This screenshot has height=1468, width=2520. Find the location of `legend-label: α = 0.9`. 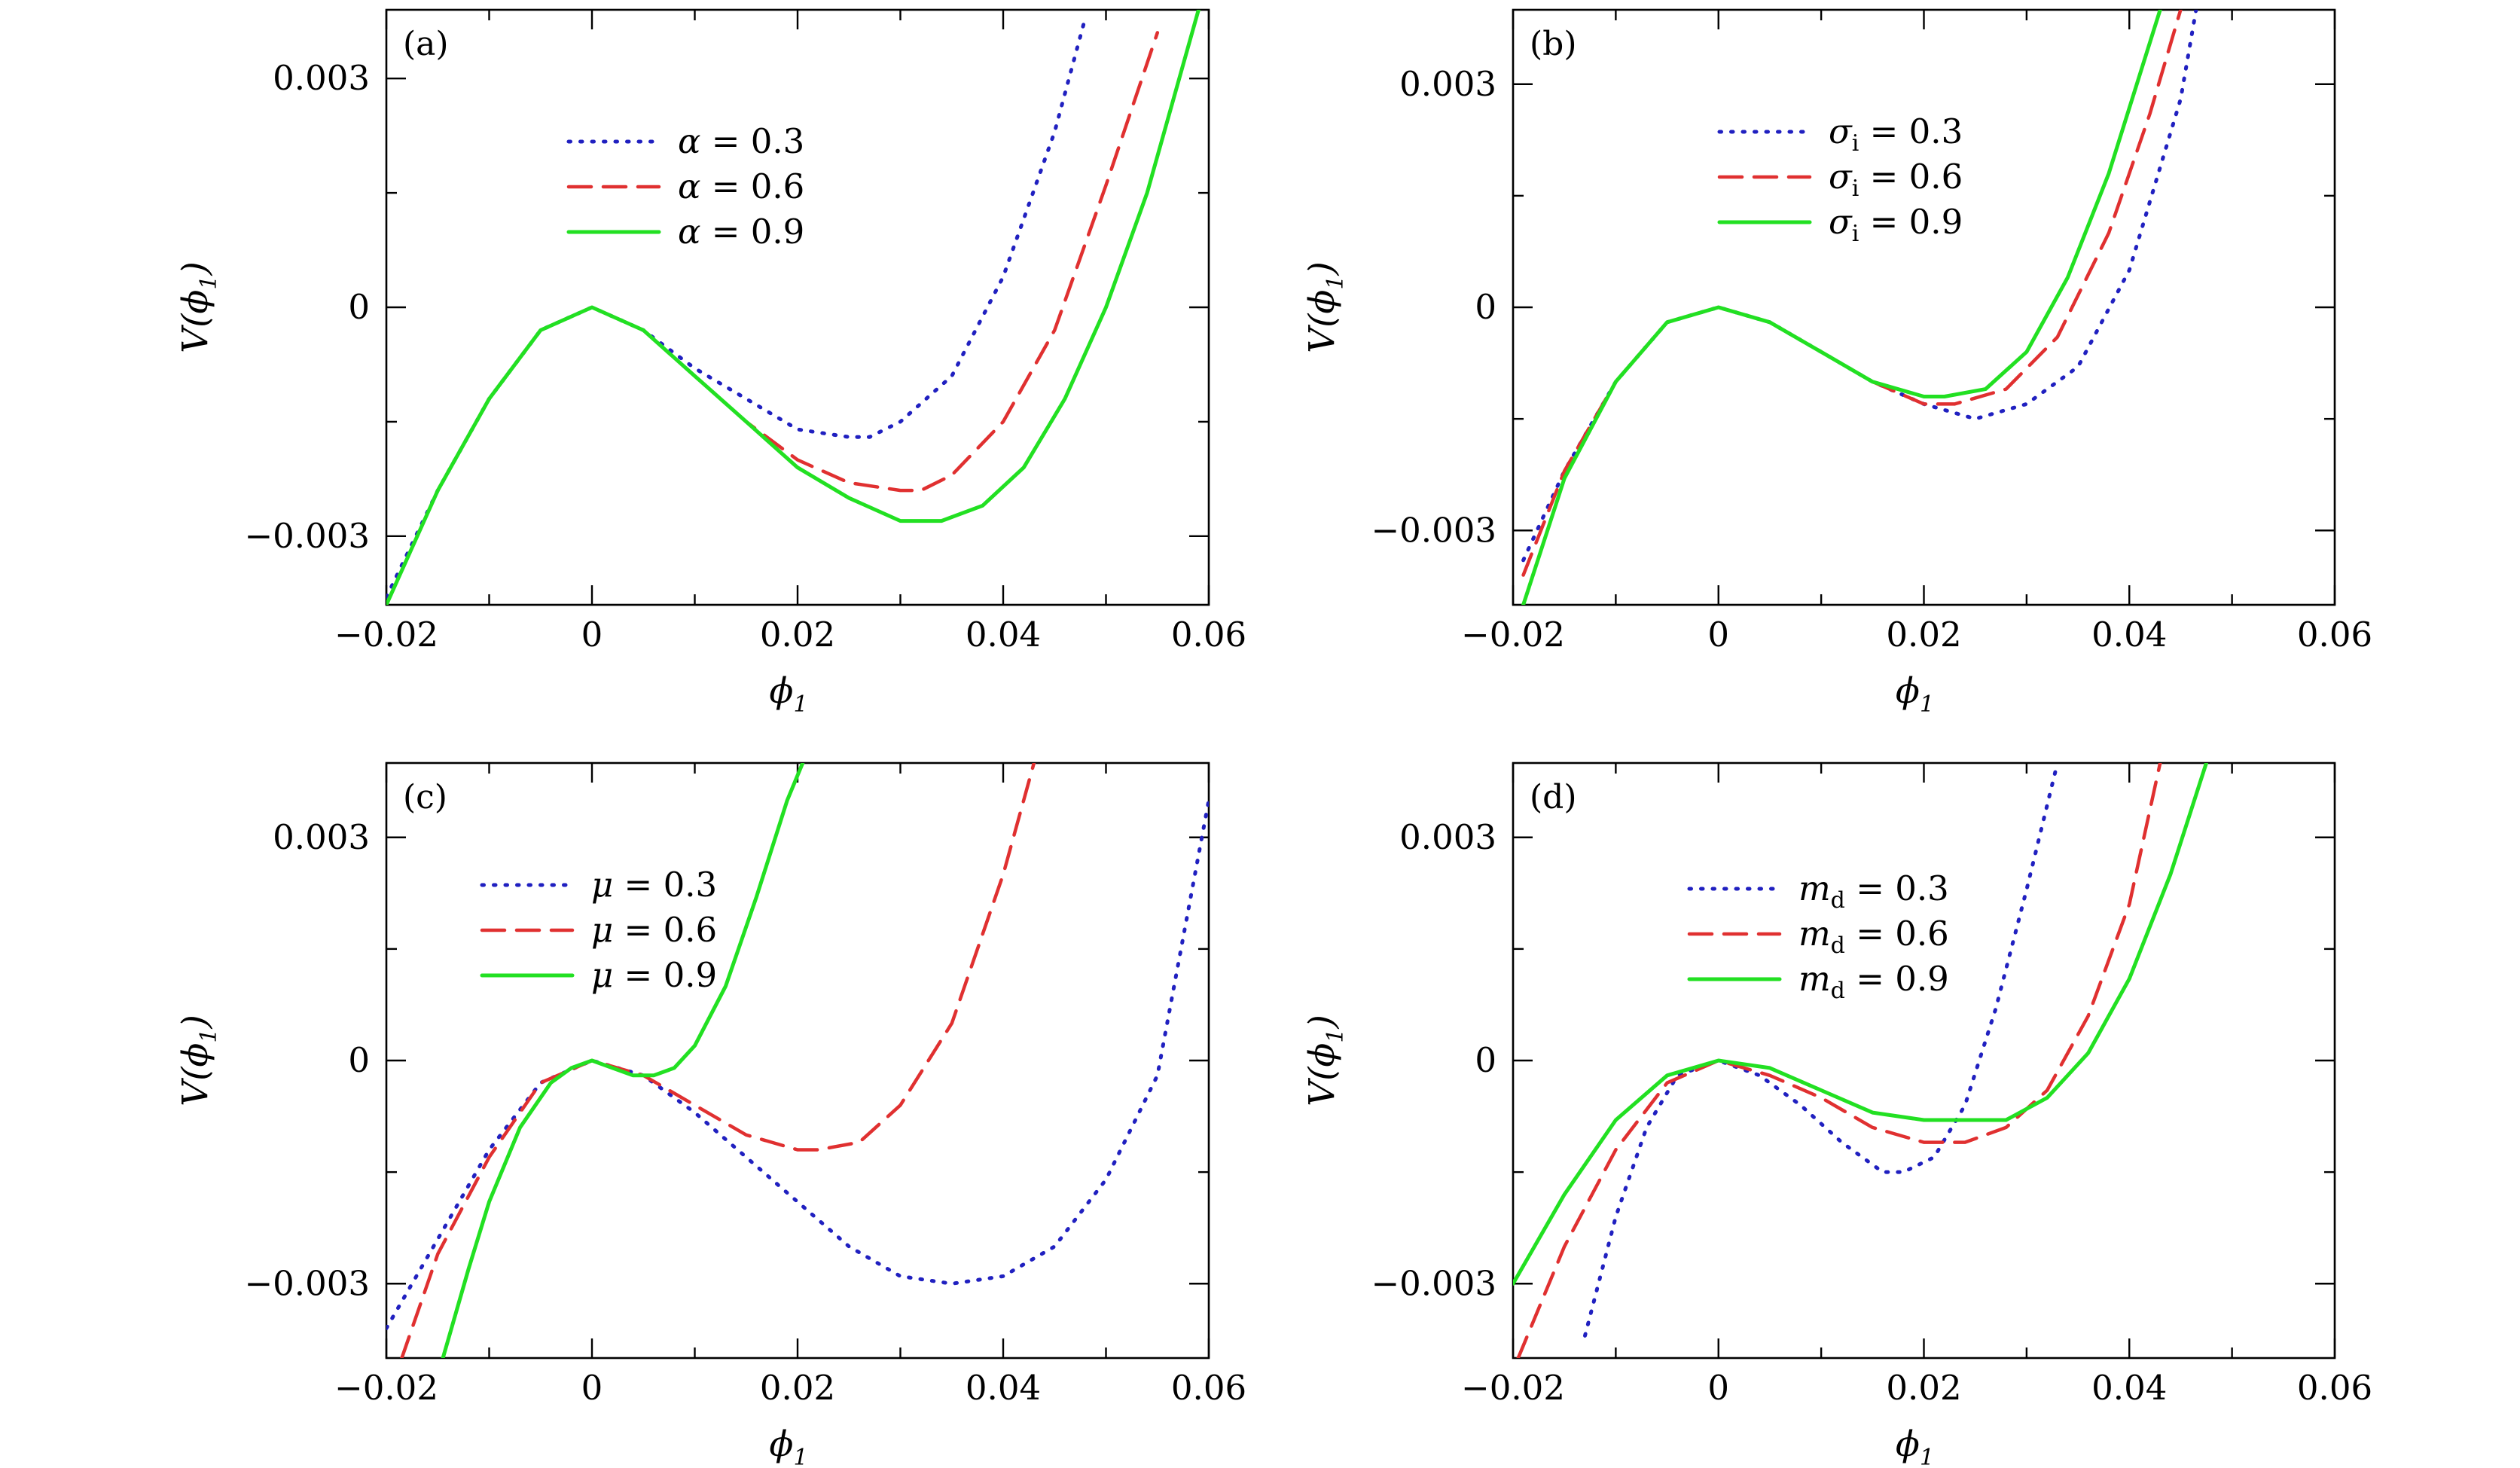

legend-label: α = 0.9 is located at coordinates (741, 232).